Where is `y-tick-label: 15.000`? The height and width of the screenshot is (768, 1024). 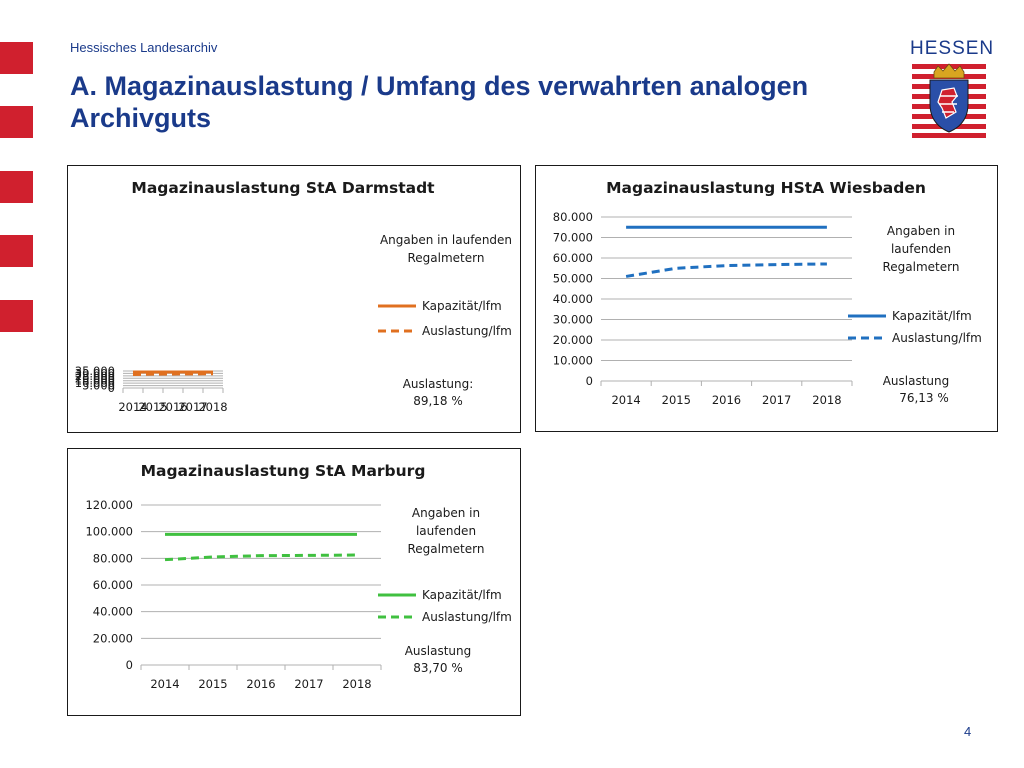 y-tick-label: 15.000 is located at coordinates (95, 381).